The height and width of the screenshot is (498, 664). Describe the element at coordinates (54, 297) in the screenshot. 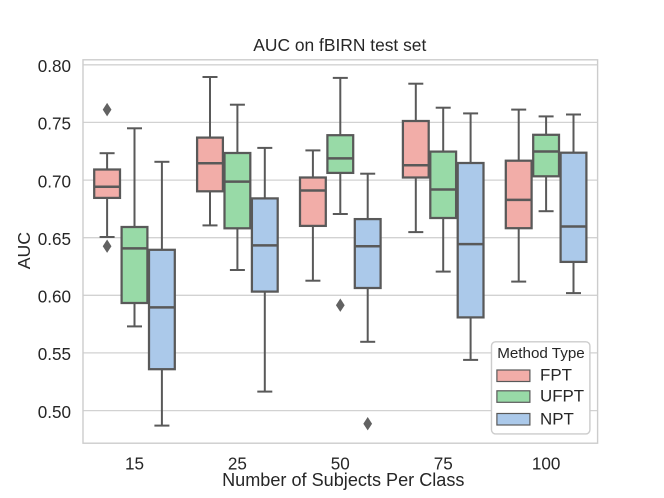

I see `svg-text: 0.60` at that location.